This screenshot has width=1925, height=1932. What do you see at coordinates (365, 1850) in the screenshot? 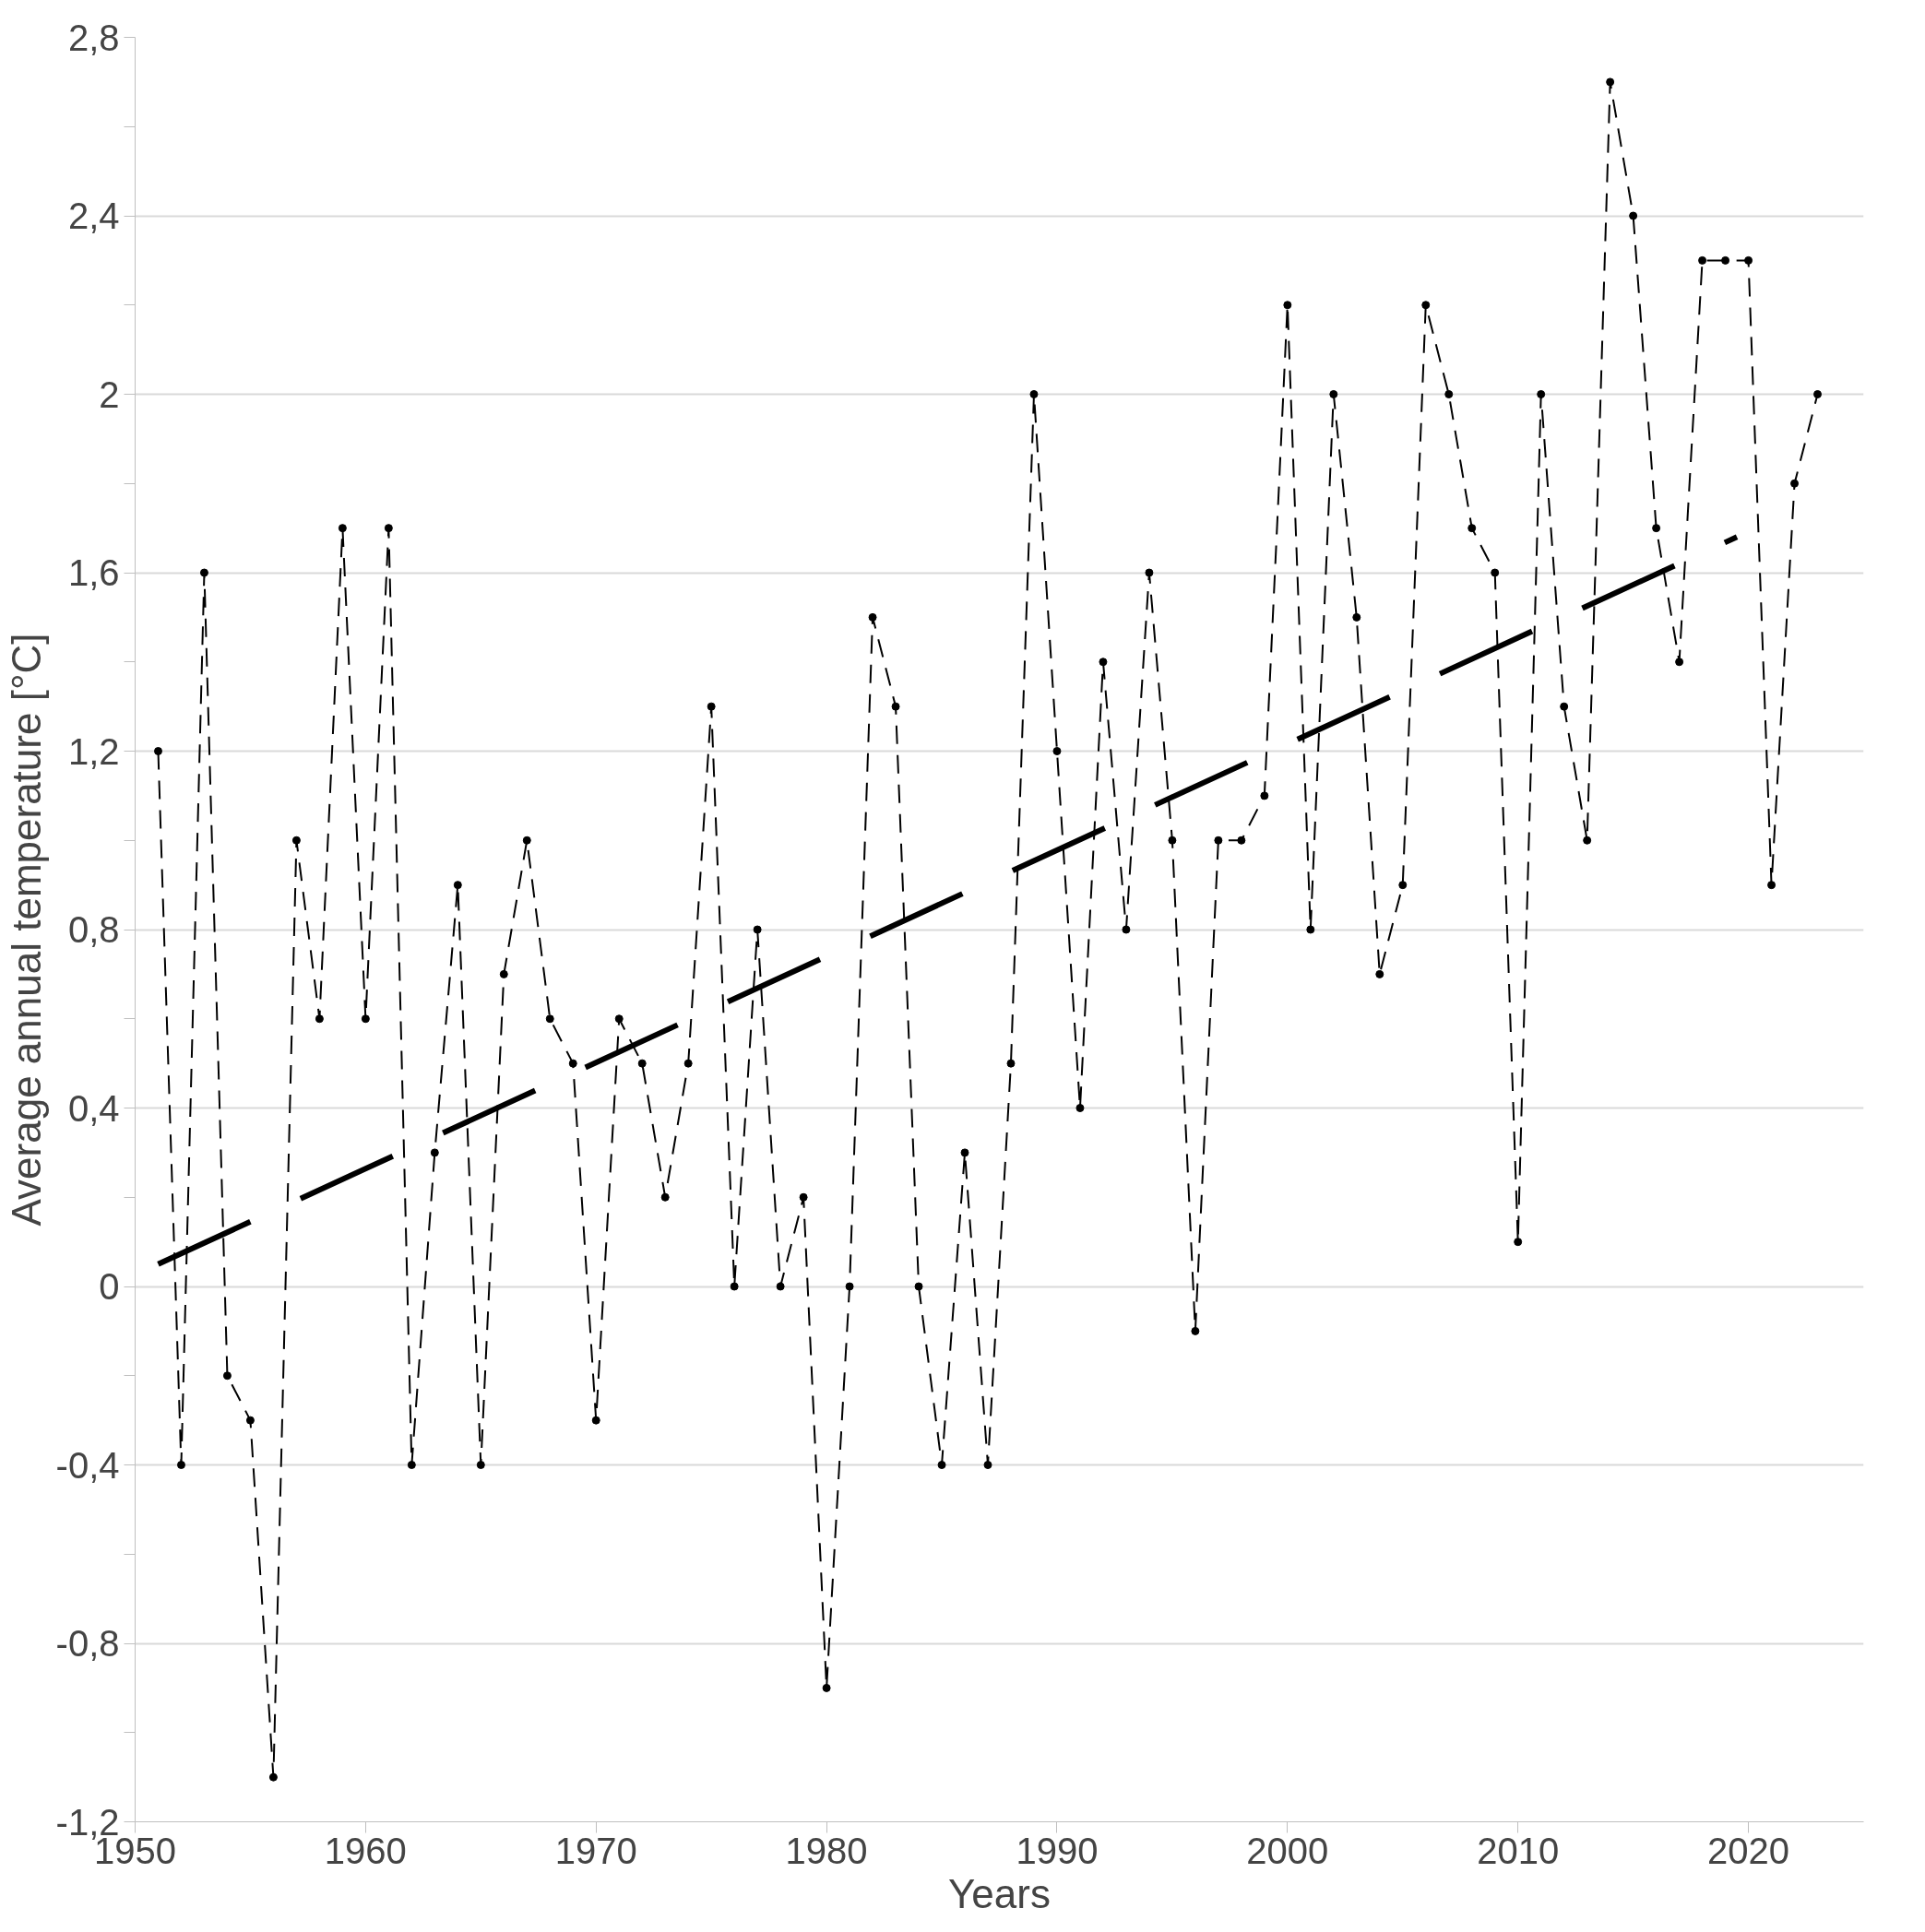
I see `x-tick-label: 1960` at bounding box center [365, 1850].